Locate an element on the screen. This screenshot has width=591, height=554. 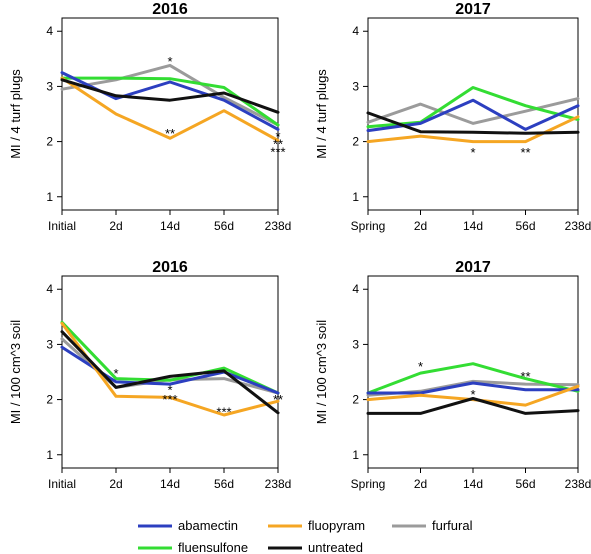
legend-label-furfural: furfural is located at coordinates (452, 525).